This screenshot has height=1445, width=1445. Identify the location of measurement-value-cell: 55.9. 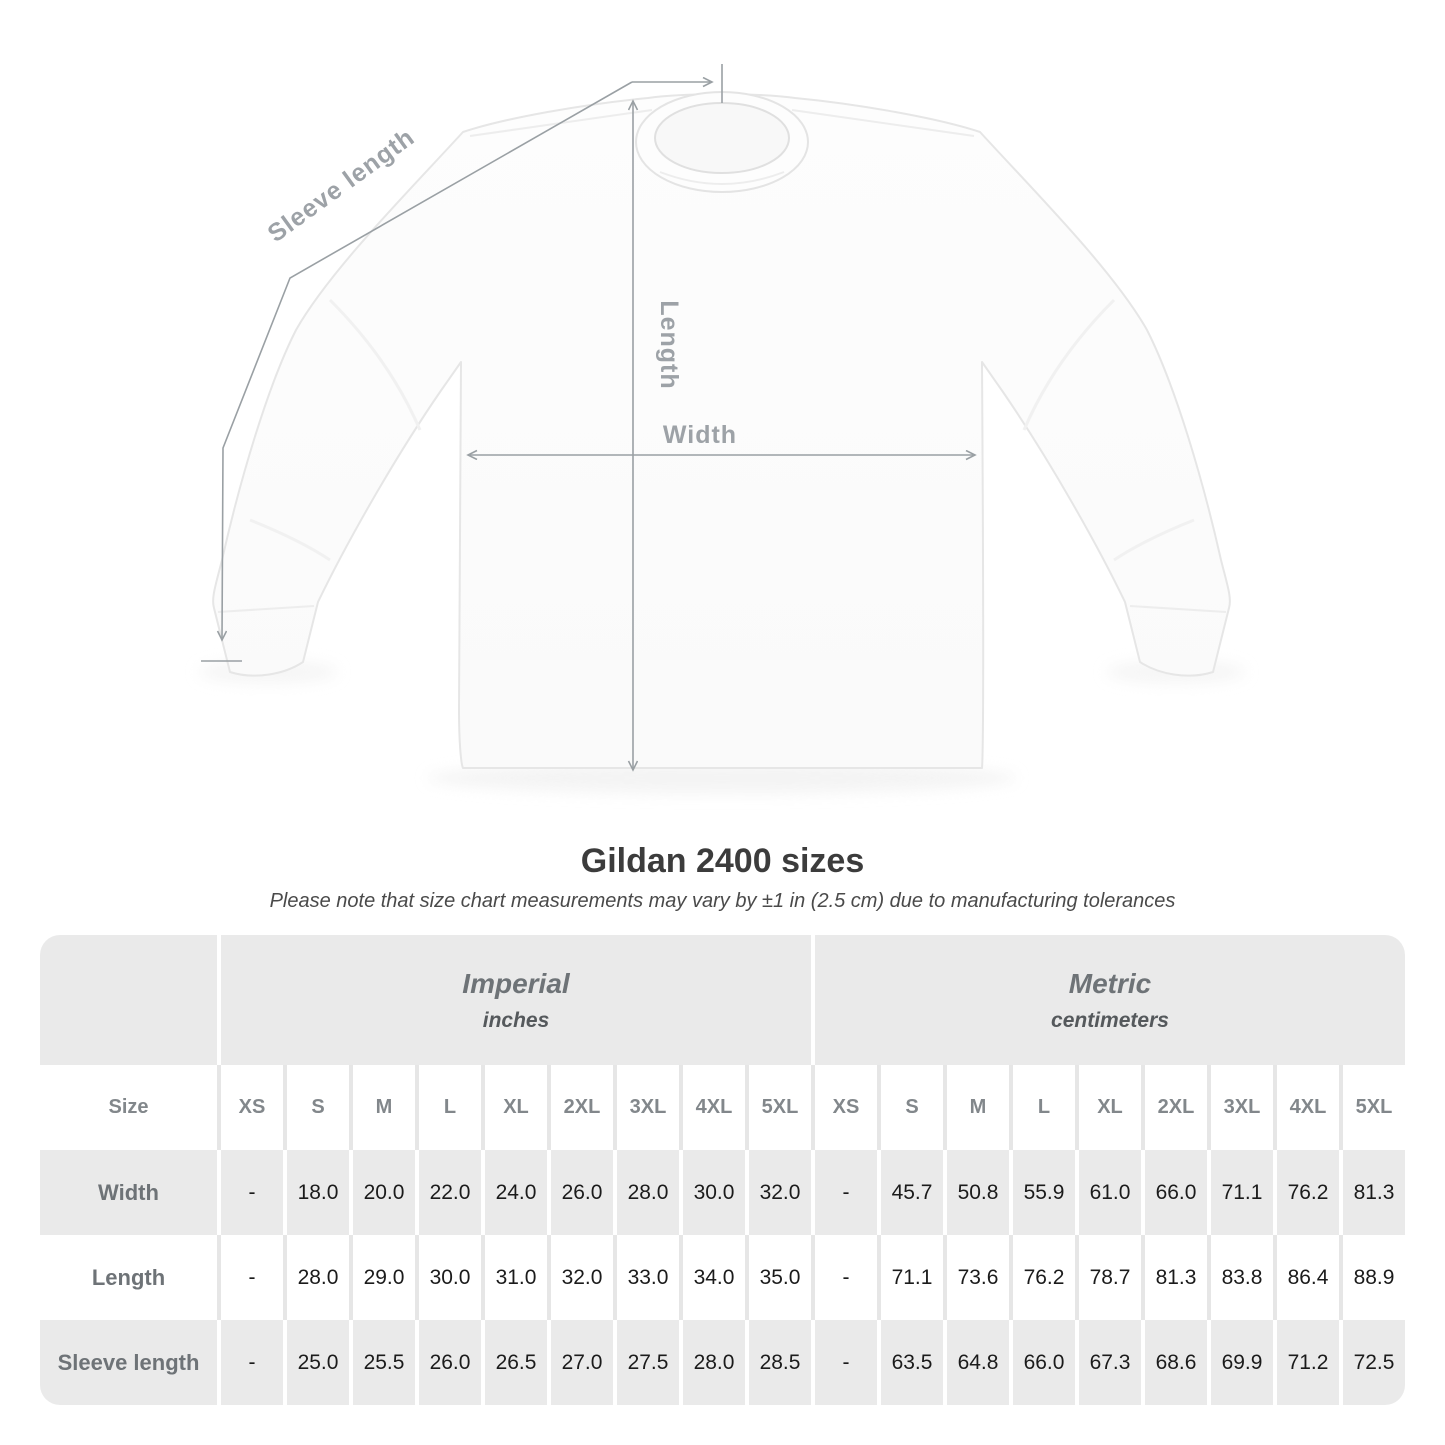
(1042, 1193).